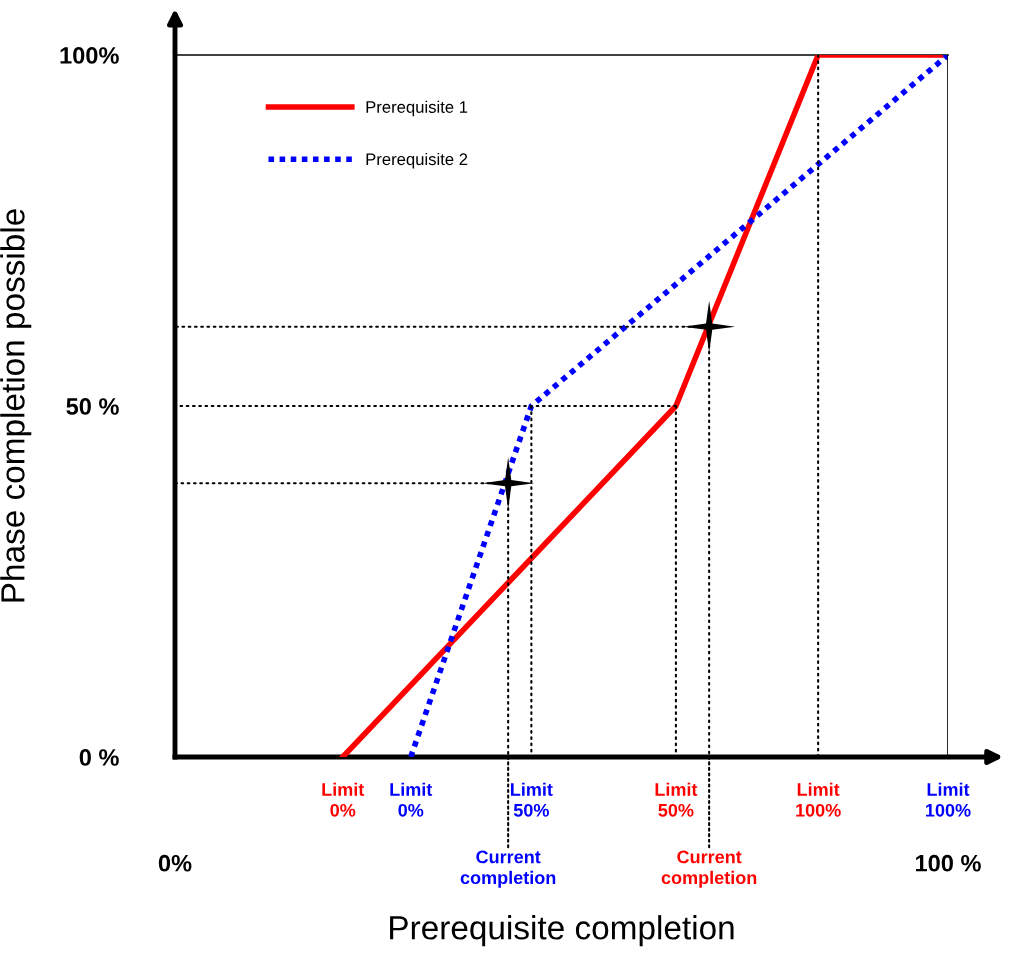  I want to click on x-tick-label: 100 %, so click(948, 863).